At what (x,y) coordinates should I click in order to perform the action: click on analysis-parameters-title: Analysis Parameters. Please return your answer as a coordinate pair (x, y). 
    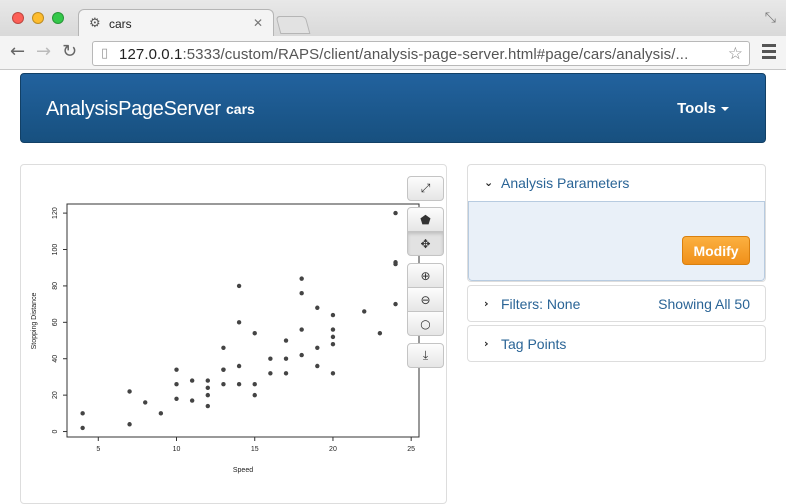
    Looking at the image, I should click on (565, 183).